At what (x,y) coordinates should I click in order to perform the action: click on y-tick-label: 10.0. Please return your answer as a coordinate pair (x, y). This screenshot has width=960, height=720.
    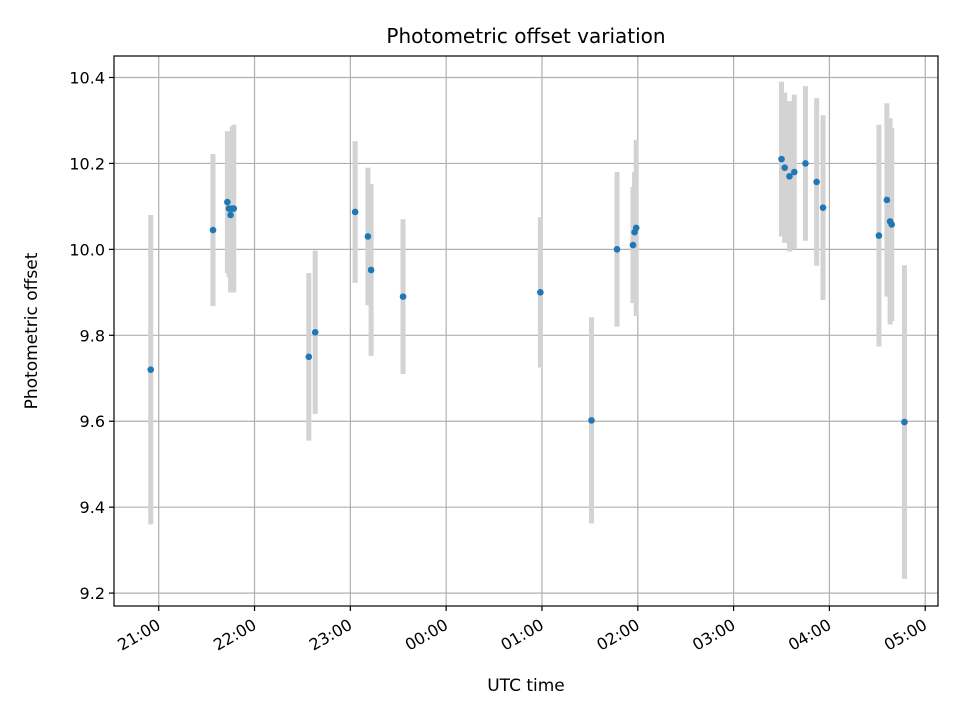
    Looking at the image, I should click on (87, 249).